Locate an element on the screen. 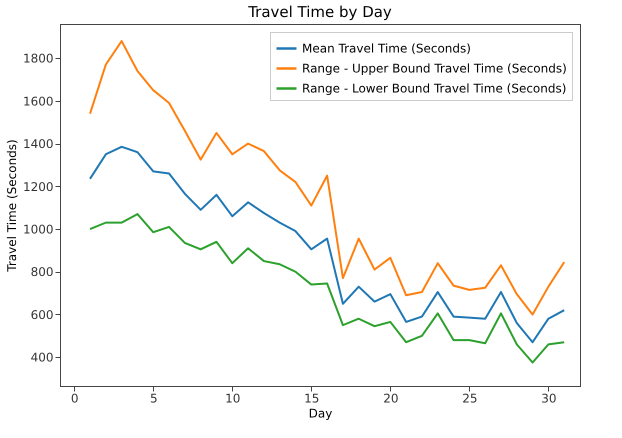 The height and width of the screenshot is (438, 622). x-tick-label: 30 is located at coordinates (549, 399).